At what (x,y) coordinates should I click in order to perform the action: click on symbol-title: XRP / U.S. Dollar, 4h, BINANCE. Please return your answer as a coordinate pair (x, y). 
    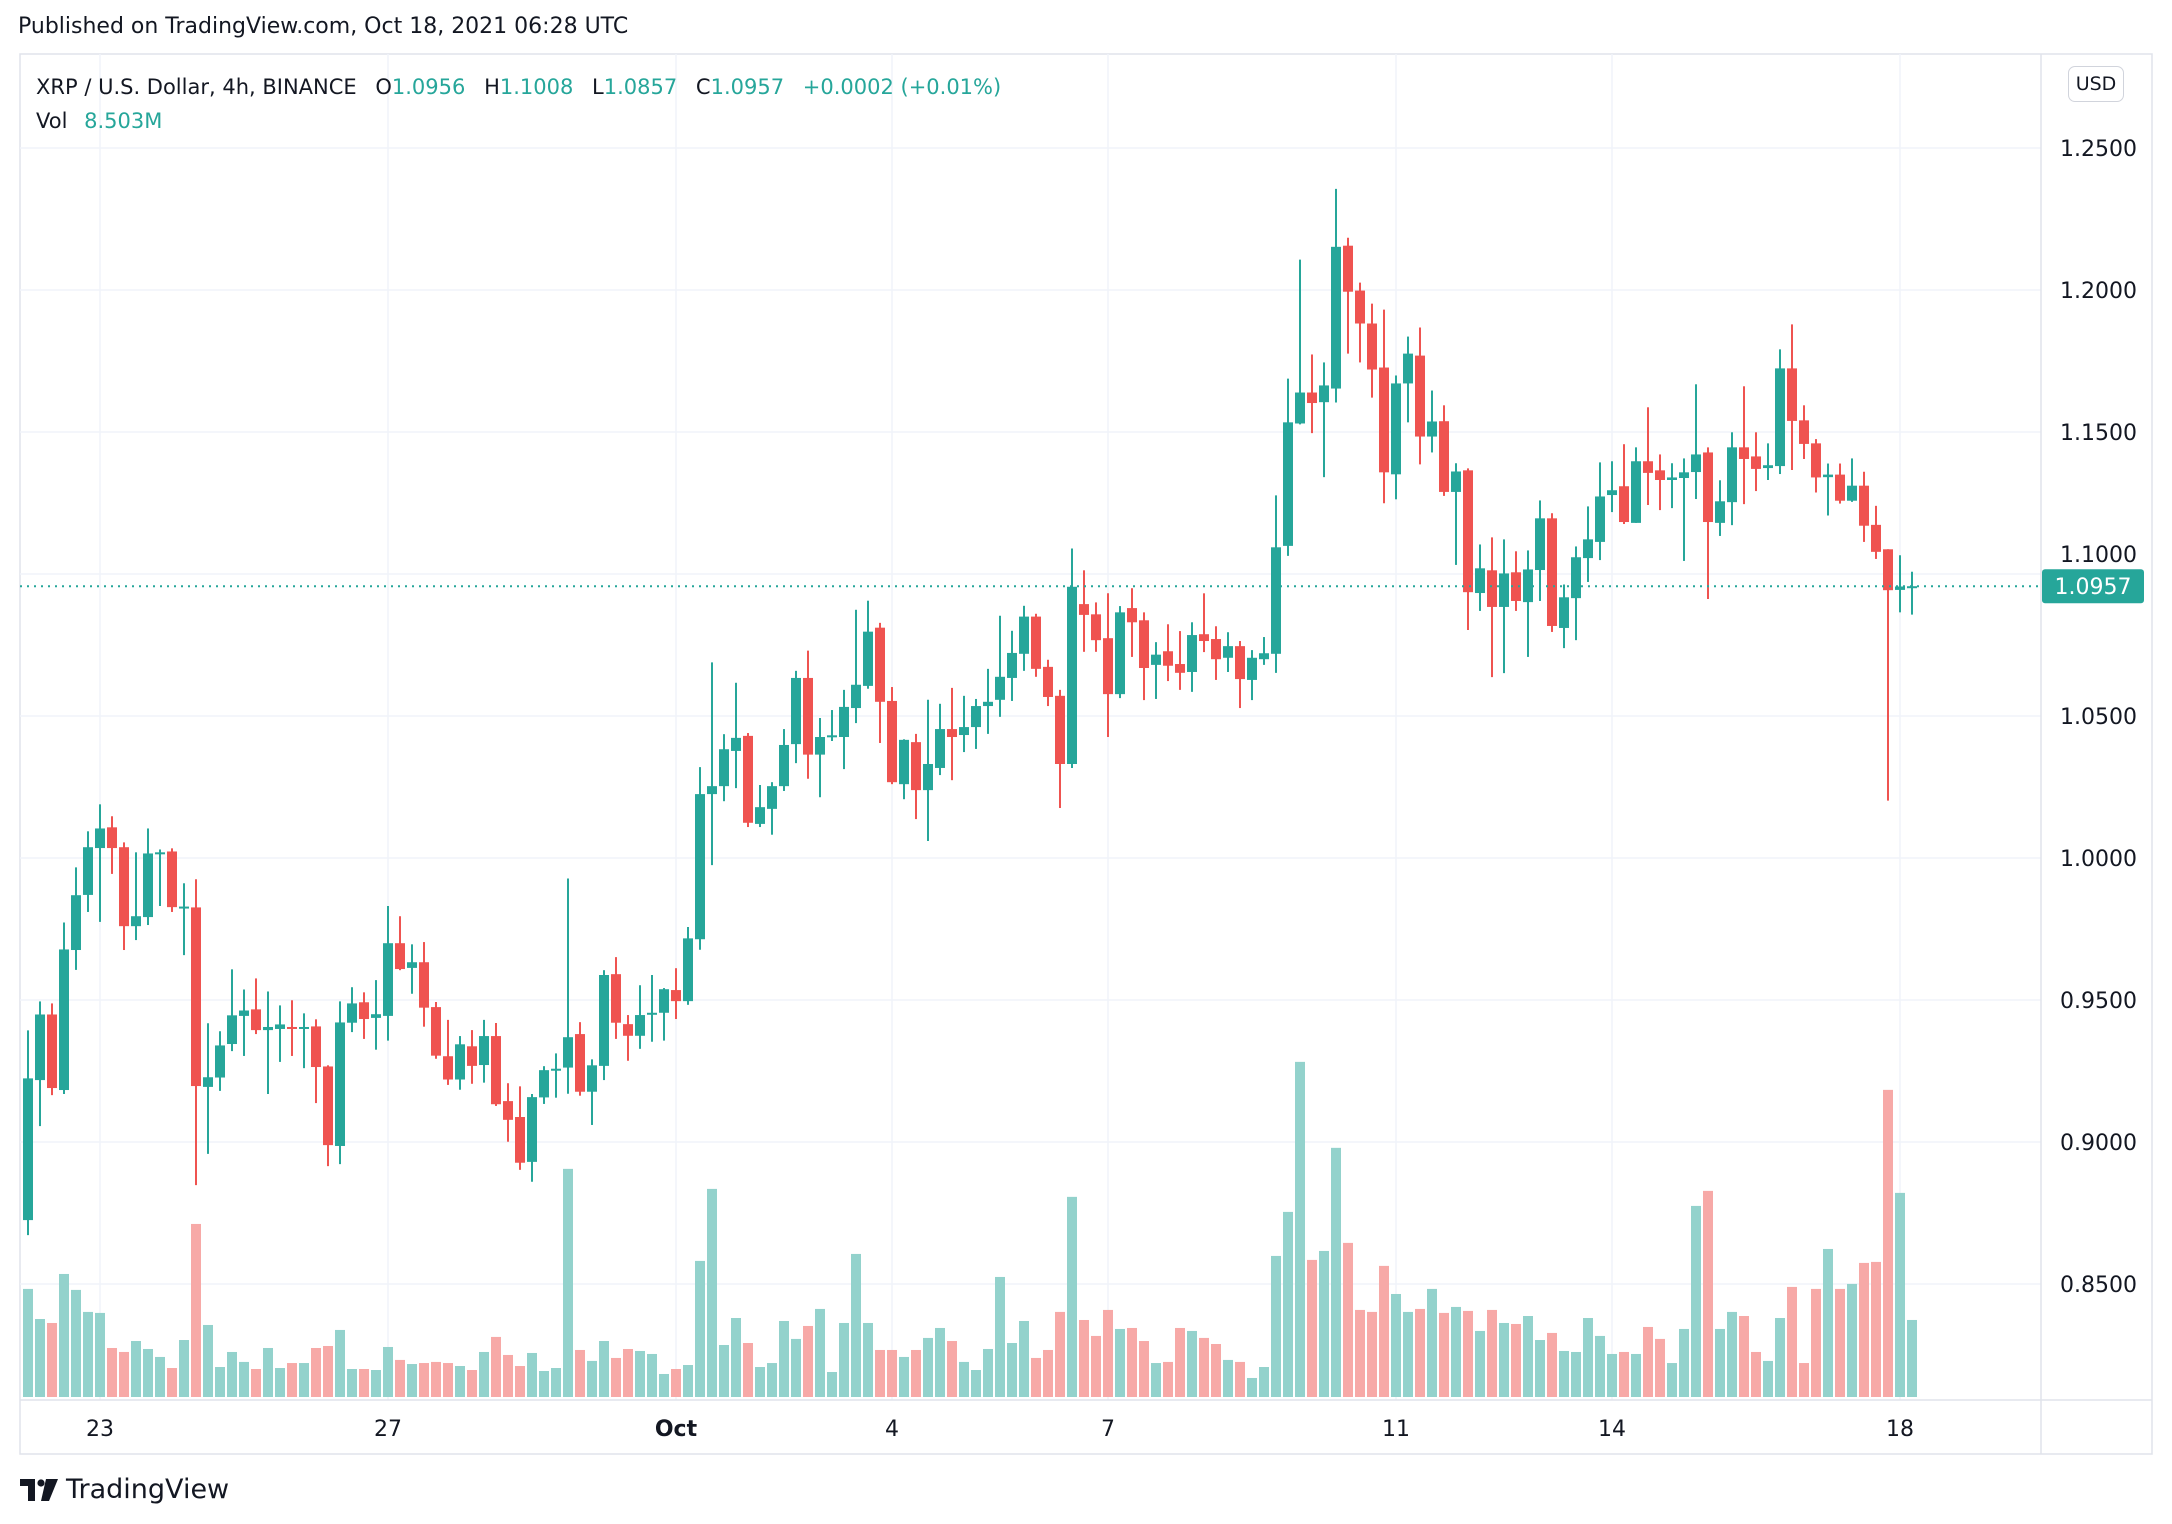
    Looking at the image, I should click on (196, 87).